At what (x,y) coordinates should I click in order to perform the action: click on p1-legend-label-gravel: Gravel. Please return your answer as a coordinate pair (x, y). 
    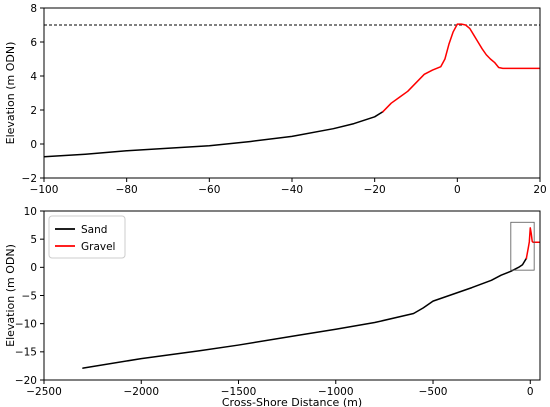
    Looking at the image, I should click on (98, 247).